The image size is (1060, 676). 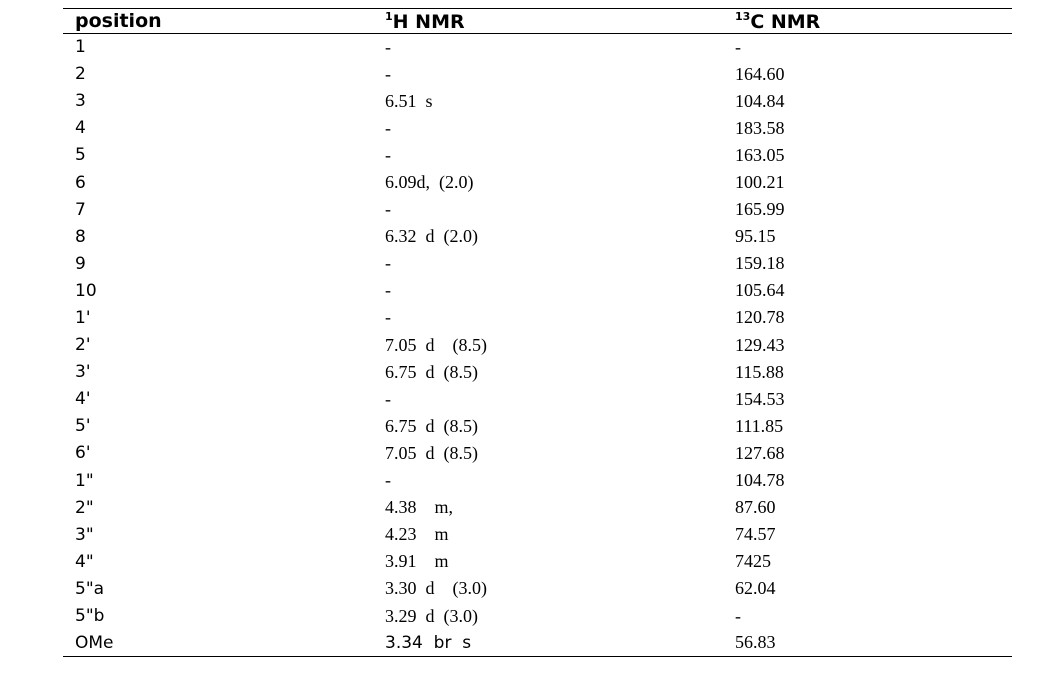 What do you see at coordinates (83, 453) in the screenshot?
I see `table-cell: 6'` at bounding box center [83, 453].